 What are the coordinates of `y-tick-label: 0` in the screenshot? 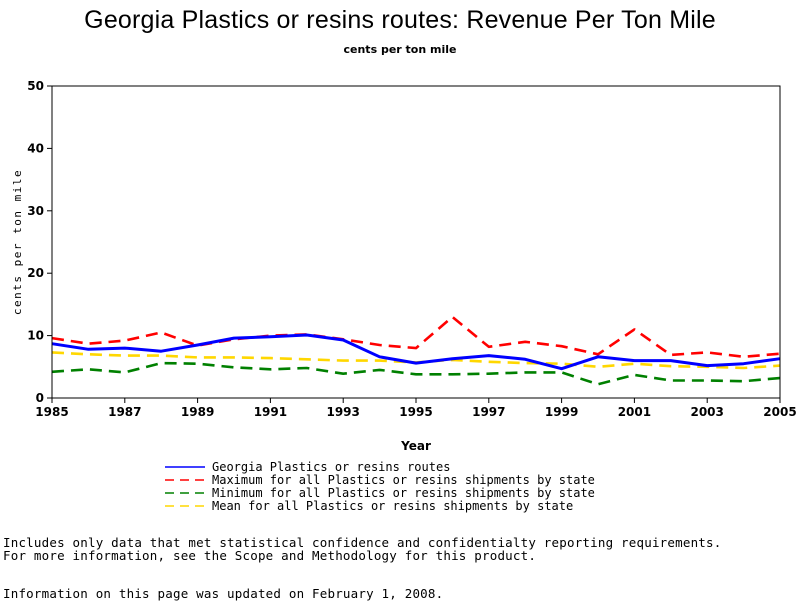 It's located at (40, 398).